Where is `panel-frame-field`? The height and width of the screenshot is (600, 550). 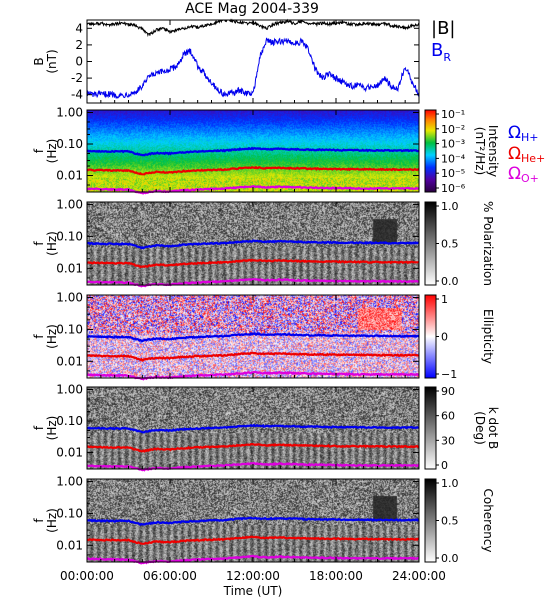
panel-frame-field is located at coordinates (253, 61).